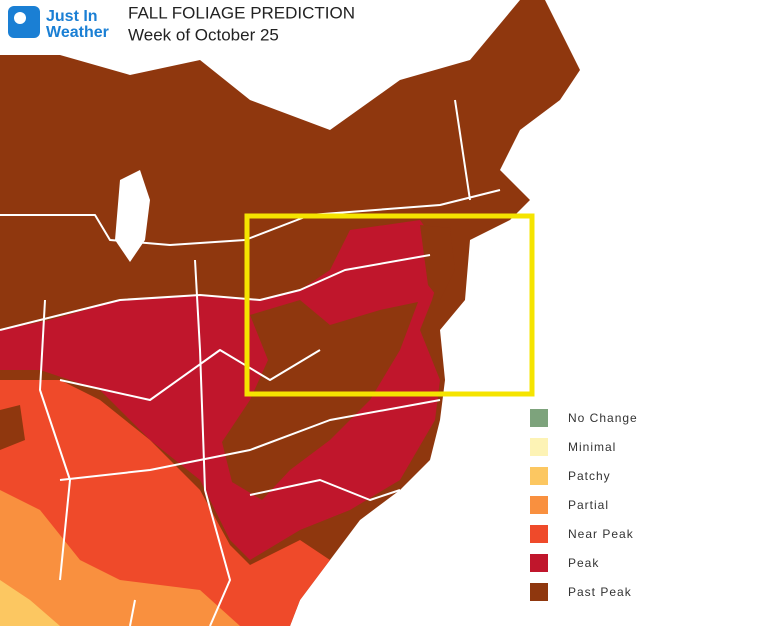 The image size is (760, 626). I want to click on legend-label: Patchy, so click(589, 476).